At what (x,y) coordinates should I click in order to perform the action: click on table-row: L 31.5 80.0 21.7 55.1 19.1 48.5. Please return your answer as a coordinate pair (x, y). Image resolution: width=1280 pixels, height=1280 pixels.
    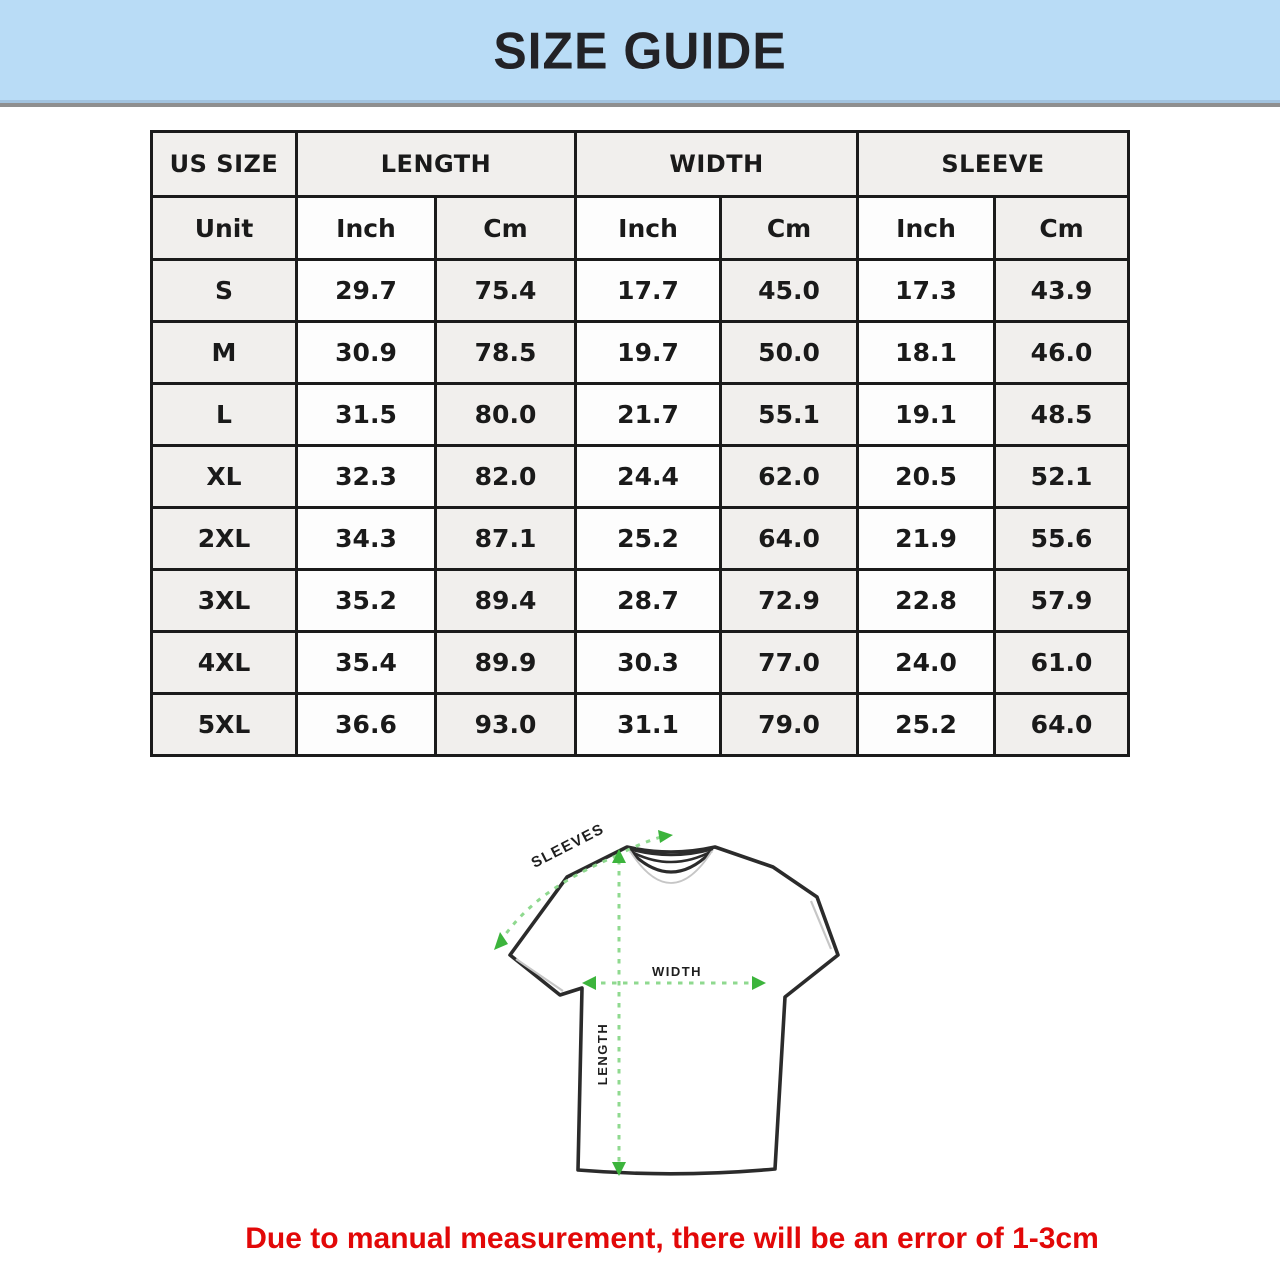
    Looking at the image, I should click on (640, 414).